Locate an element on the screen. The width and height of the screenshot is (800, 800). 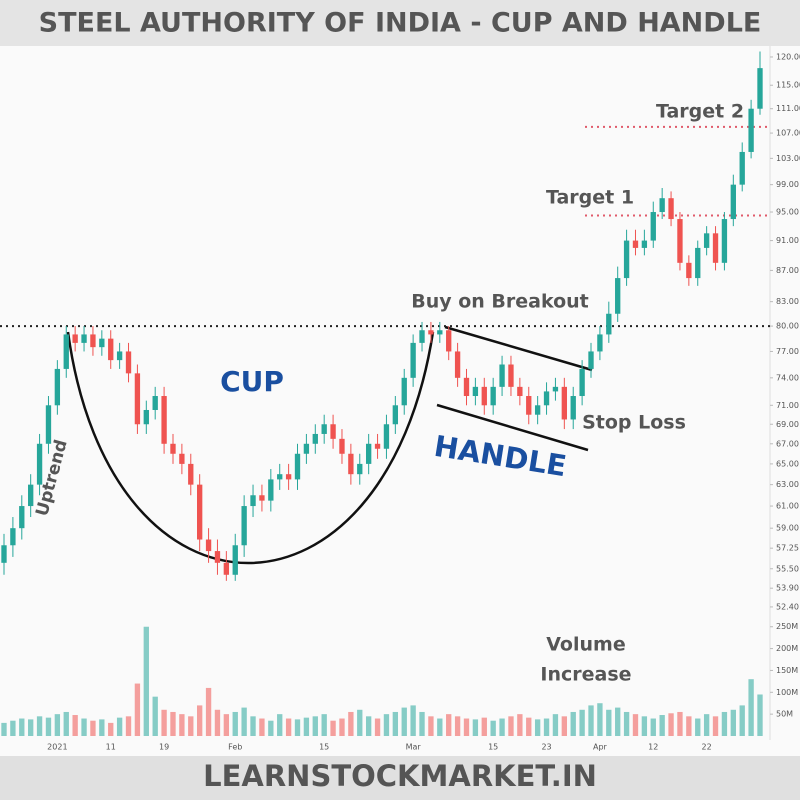
handle-lower-line is located at coordinates (512, 427).